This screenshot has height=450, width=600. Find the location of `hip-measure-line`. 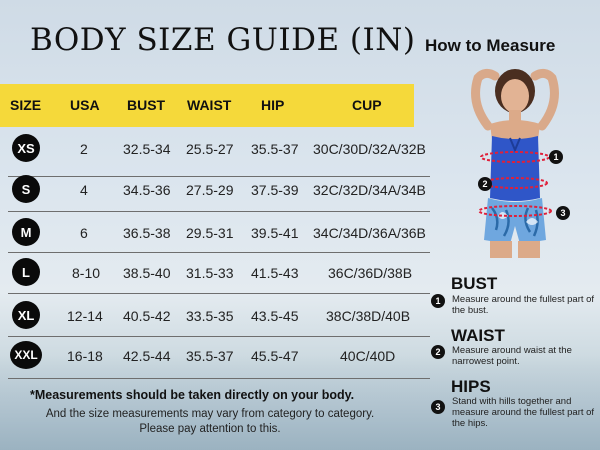

hip-measure-line is located at coordinates (515, 211).